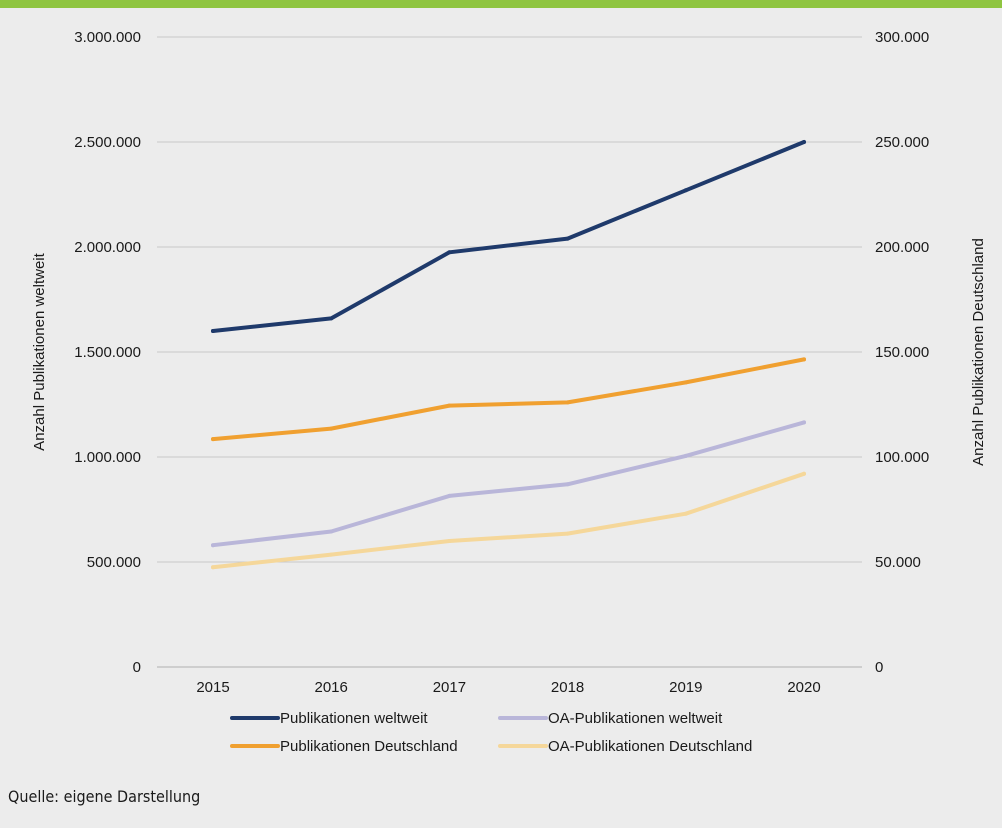  Describe the element at coordinates (902, 142) in the screenshot. I see `right-tick-label: 250.000` at that location.